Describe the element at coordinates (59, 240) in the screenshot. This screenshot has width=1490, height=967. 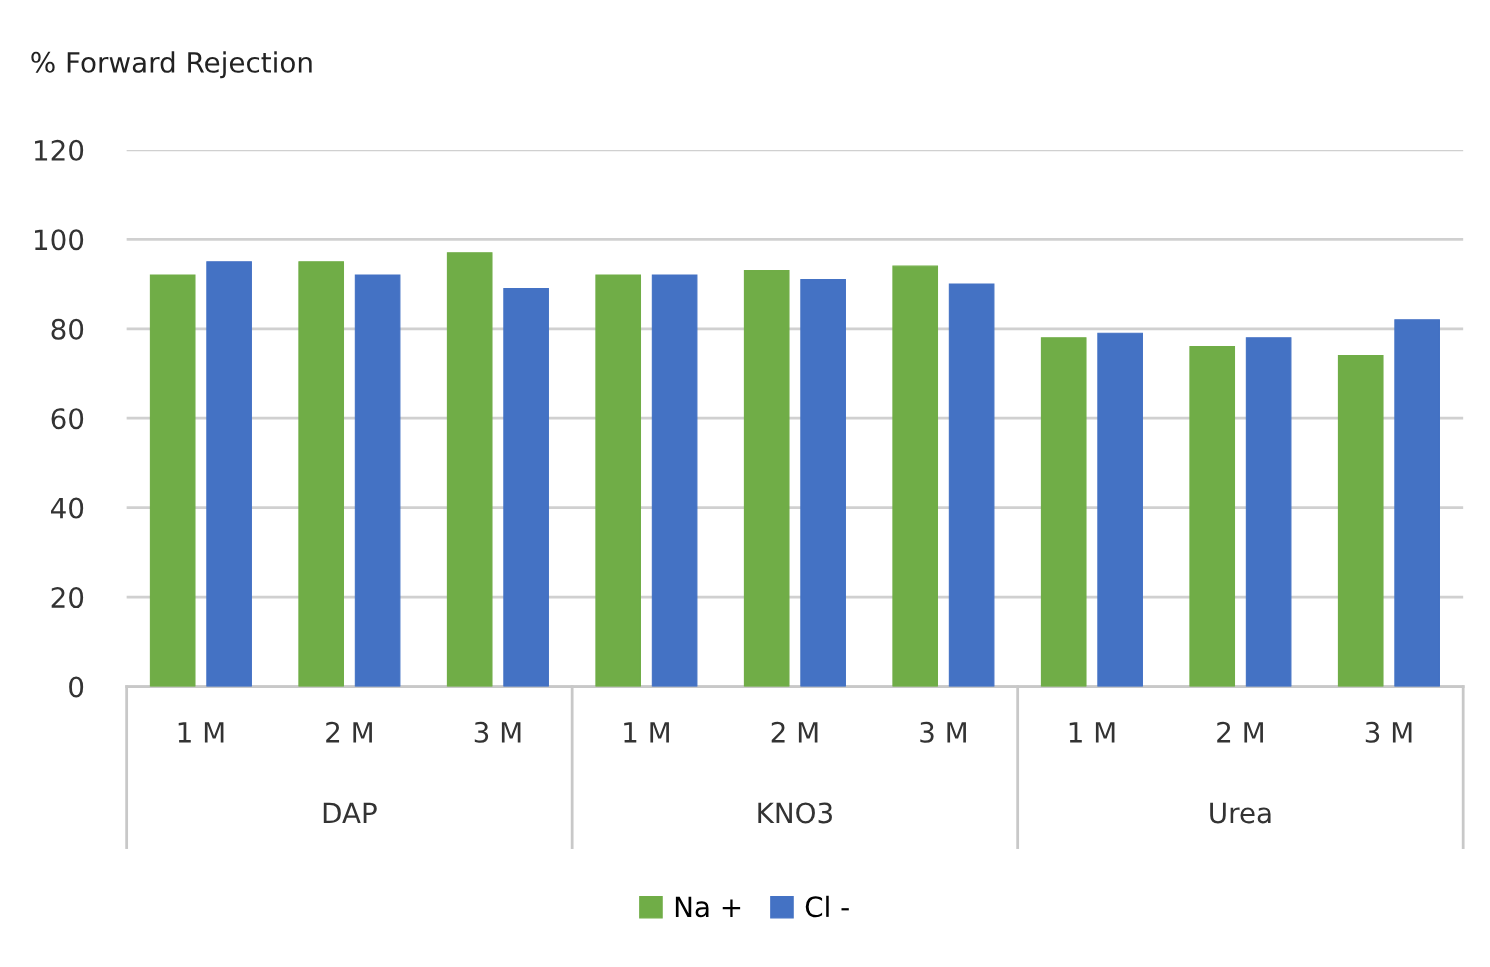
I see `y-tick-label: 100` at that location.